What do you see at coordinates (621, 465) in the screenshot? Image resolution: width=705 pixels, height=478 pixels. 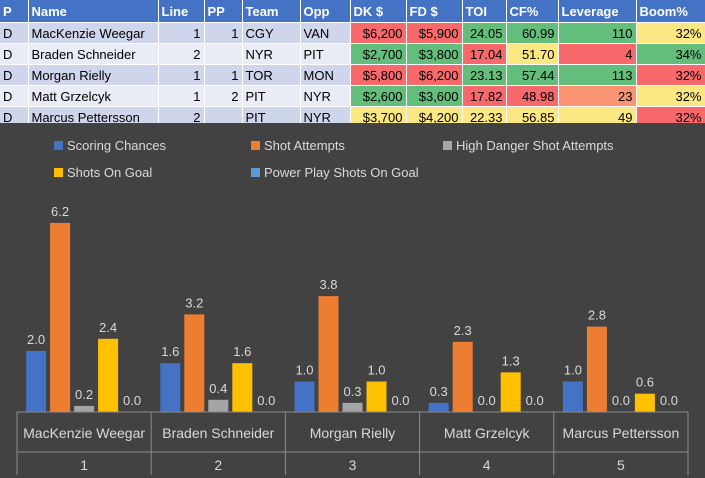 I see `x-group-label: 5` at bounding box center [621, 465].